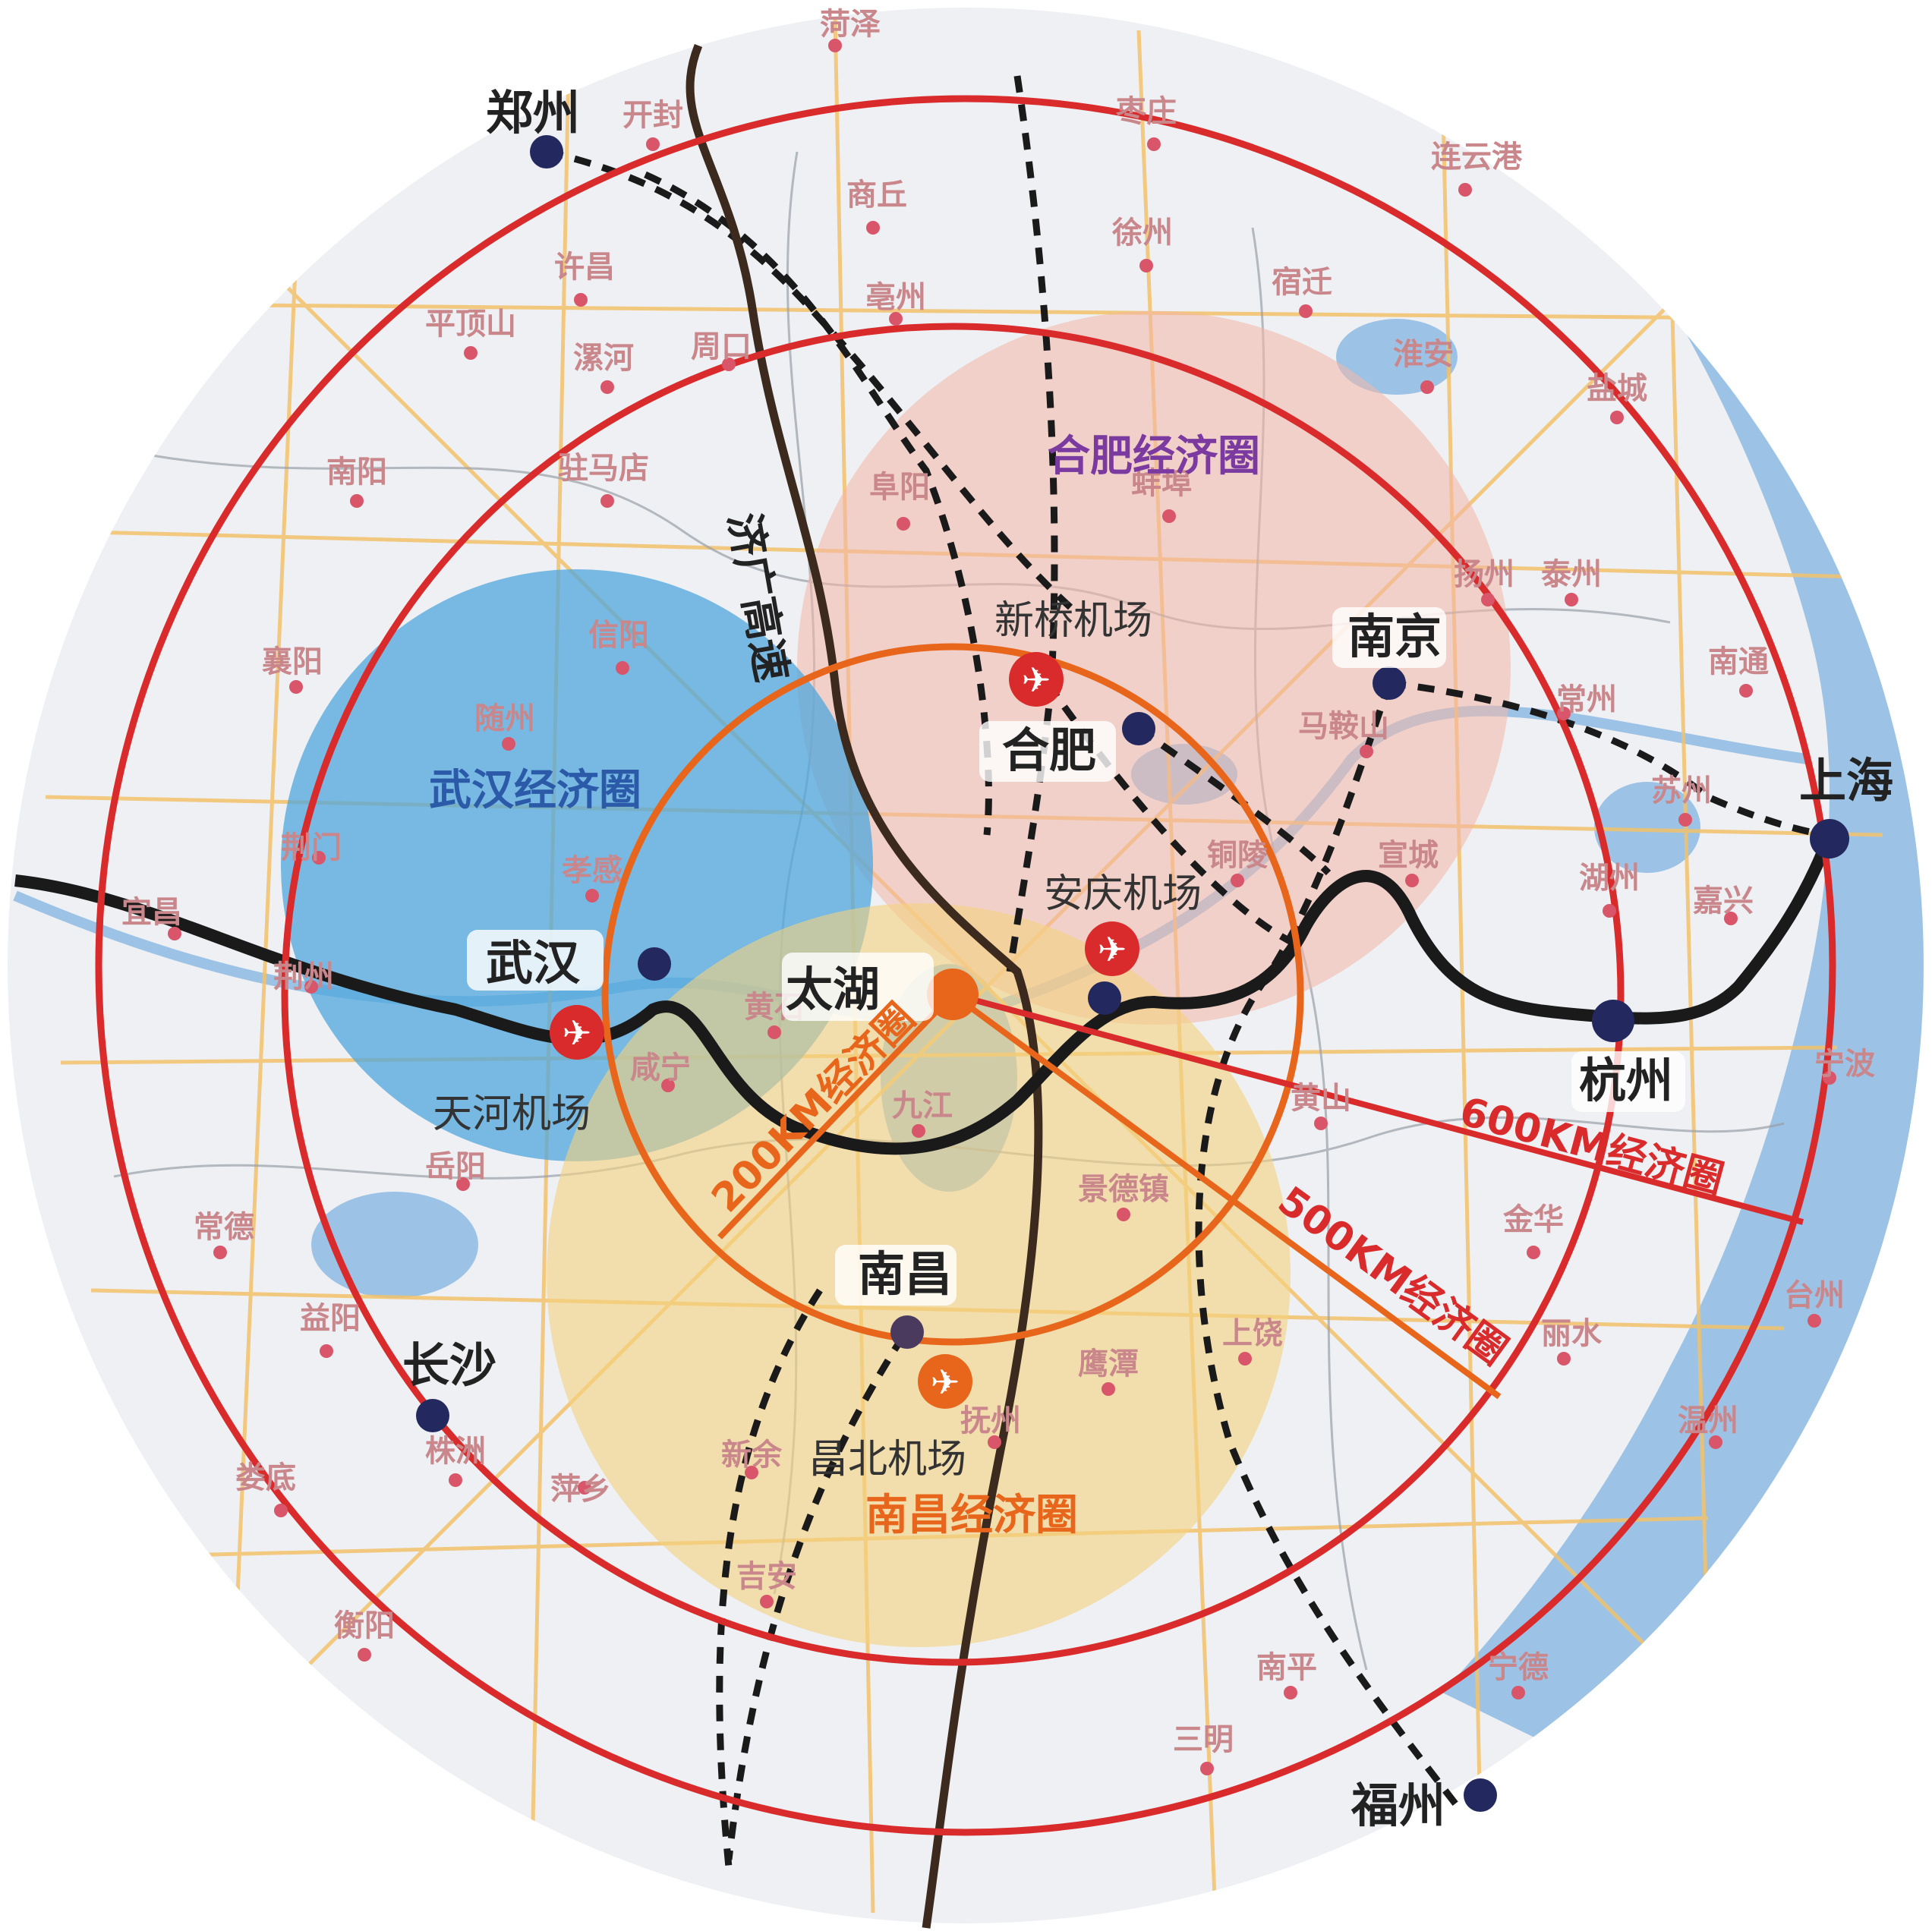 The image size is (1932, 1931). What do you see at coordinates (1708, 1421) in the screenshot?
I see `svg-text: 温州` at bounding box center [1708, 1421].